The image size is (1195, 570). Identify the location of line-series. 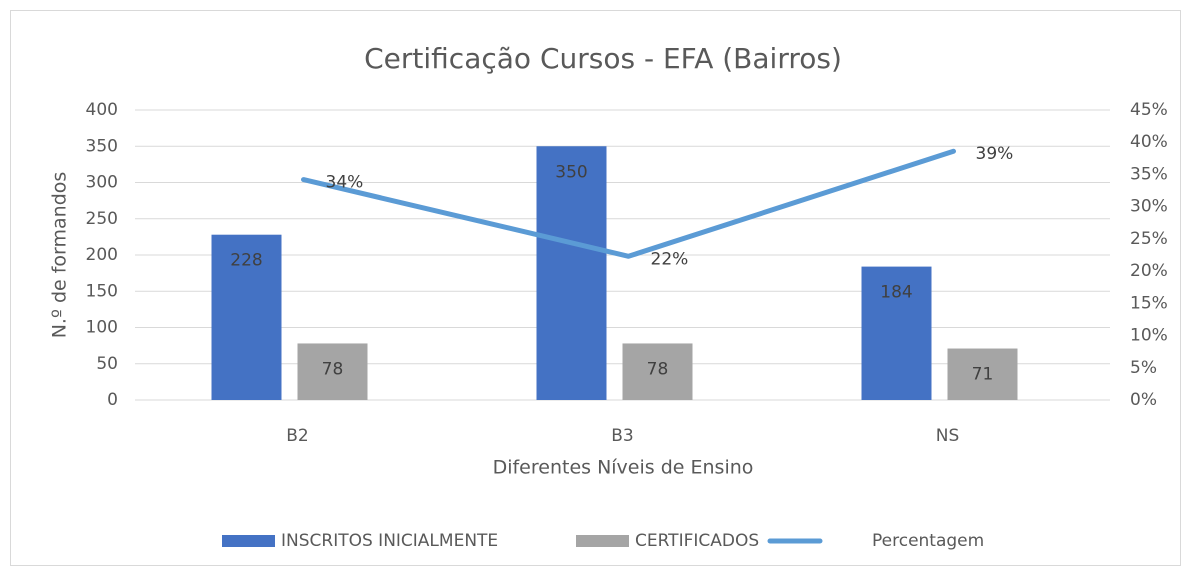
(628, 203).